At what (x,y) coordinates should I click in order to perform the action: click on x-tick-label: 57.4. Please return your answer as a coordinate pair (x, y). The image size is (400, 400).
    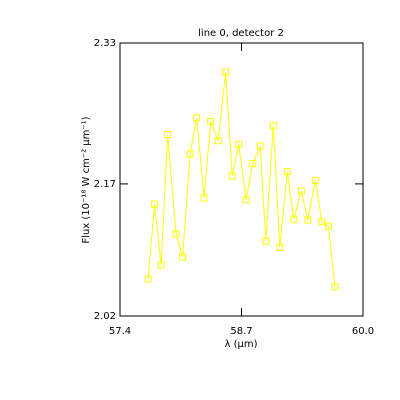
    Looking at the image, I should click on (120, 331).